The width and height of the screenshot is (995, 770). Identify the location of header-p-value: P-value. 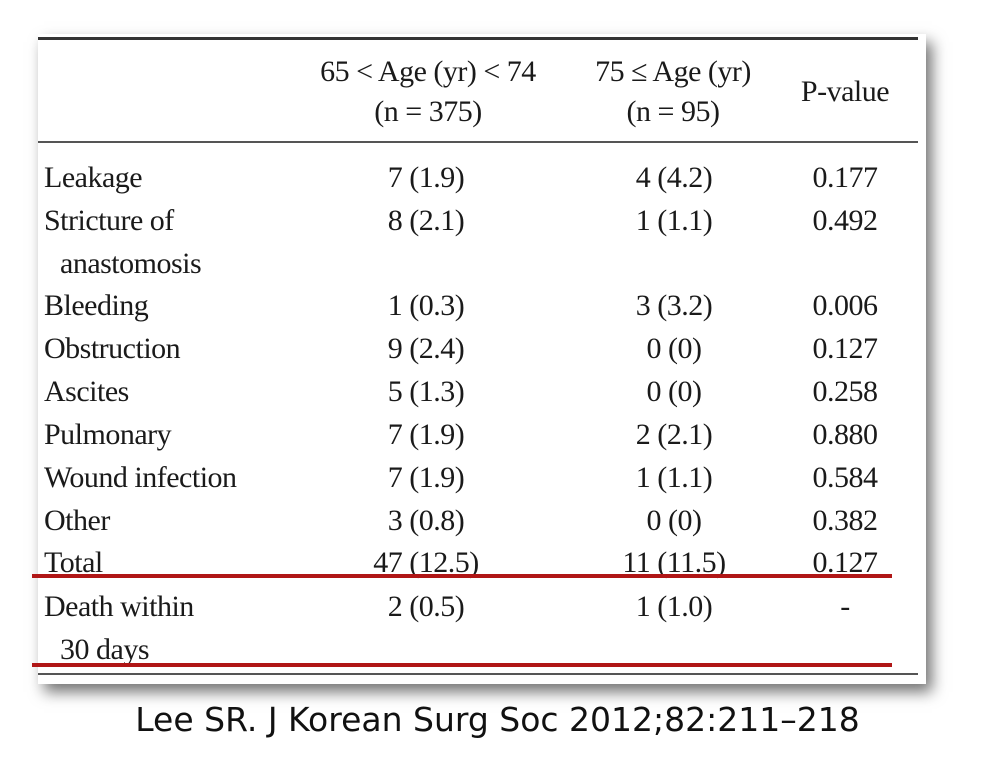
(845, 91).